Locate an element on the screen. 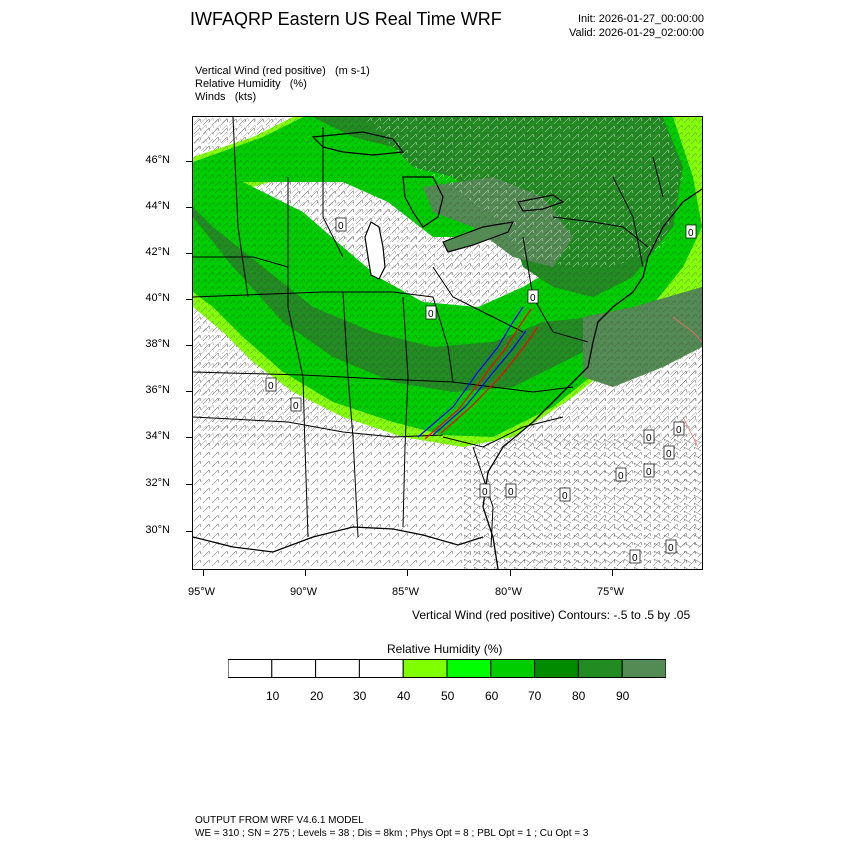 The image size is (850, 850). colorbar-label: 60 is located at coordinates (492, 696).